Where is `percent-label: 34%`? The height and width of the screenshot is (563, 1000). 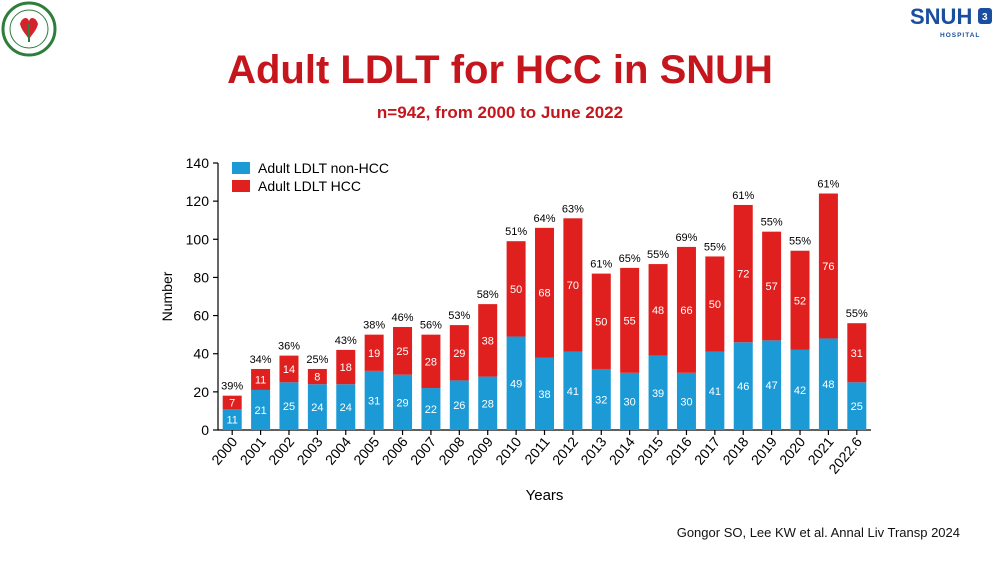
percent-label: 34% is located at coordinates (261, 360).